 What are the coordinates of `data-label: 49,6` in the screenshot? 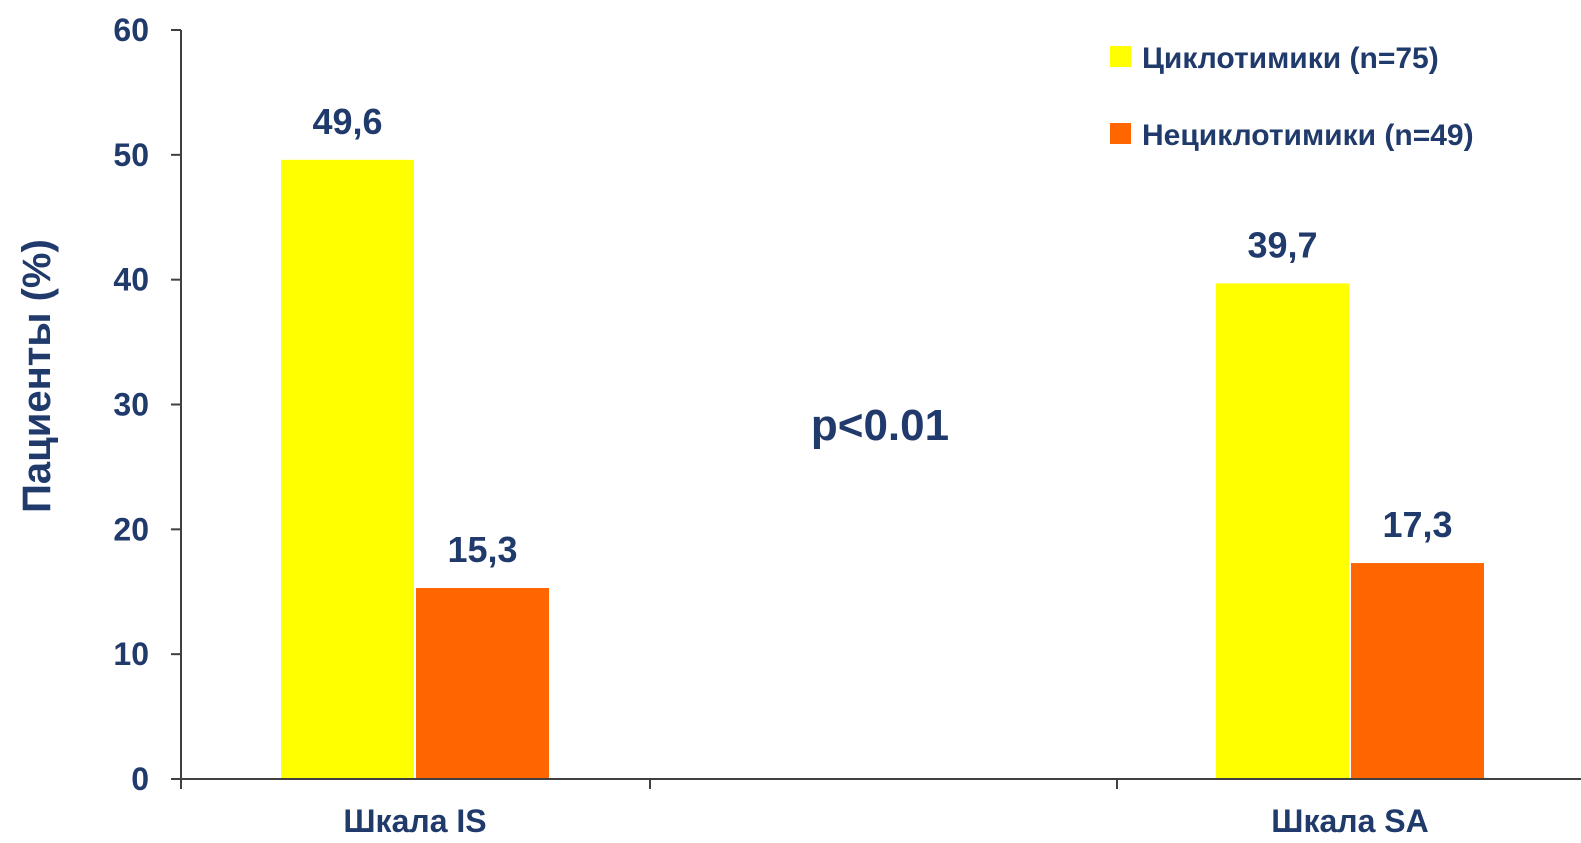 It's located at (347, 121).